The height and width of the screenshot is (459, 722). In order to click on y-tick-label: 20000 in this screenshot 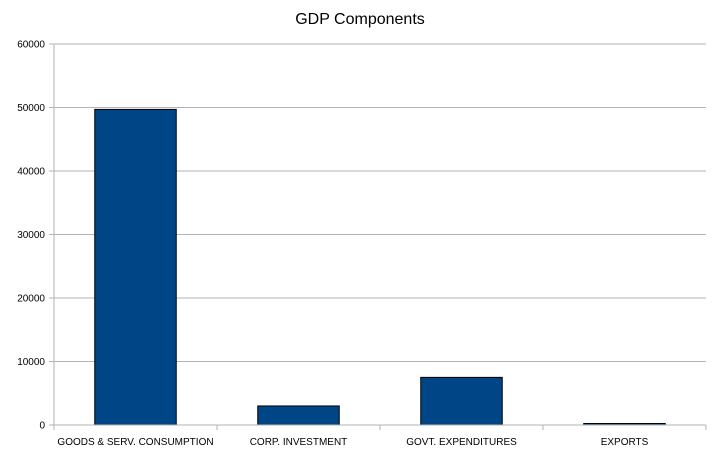, I will do `click(31, 299)`.